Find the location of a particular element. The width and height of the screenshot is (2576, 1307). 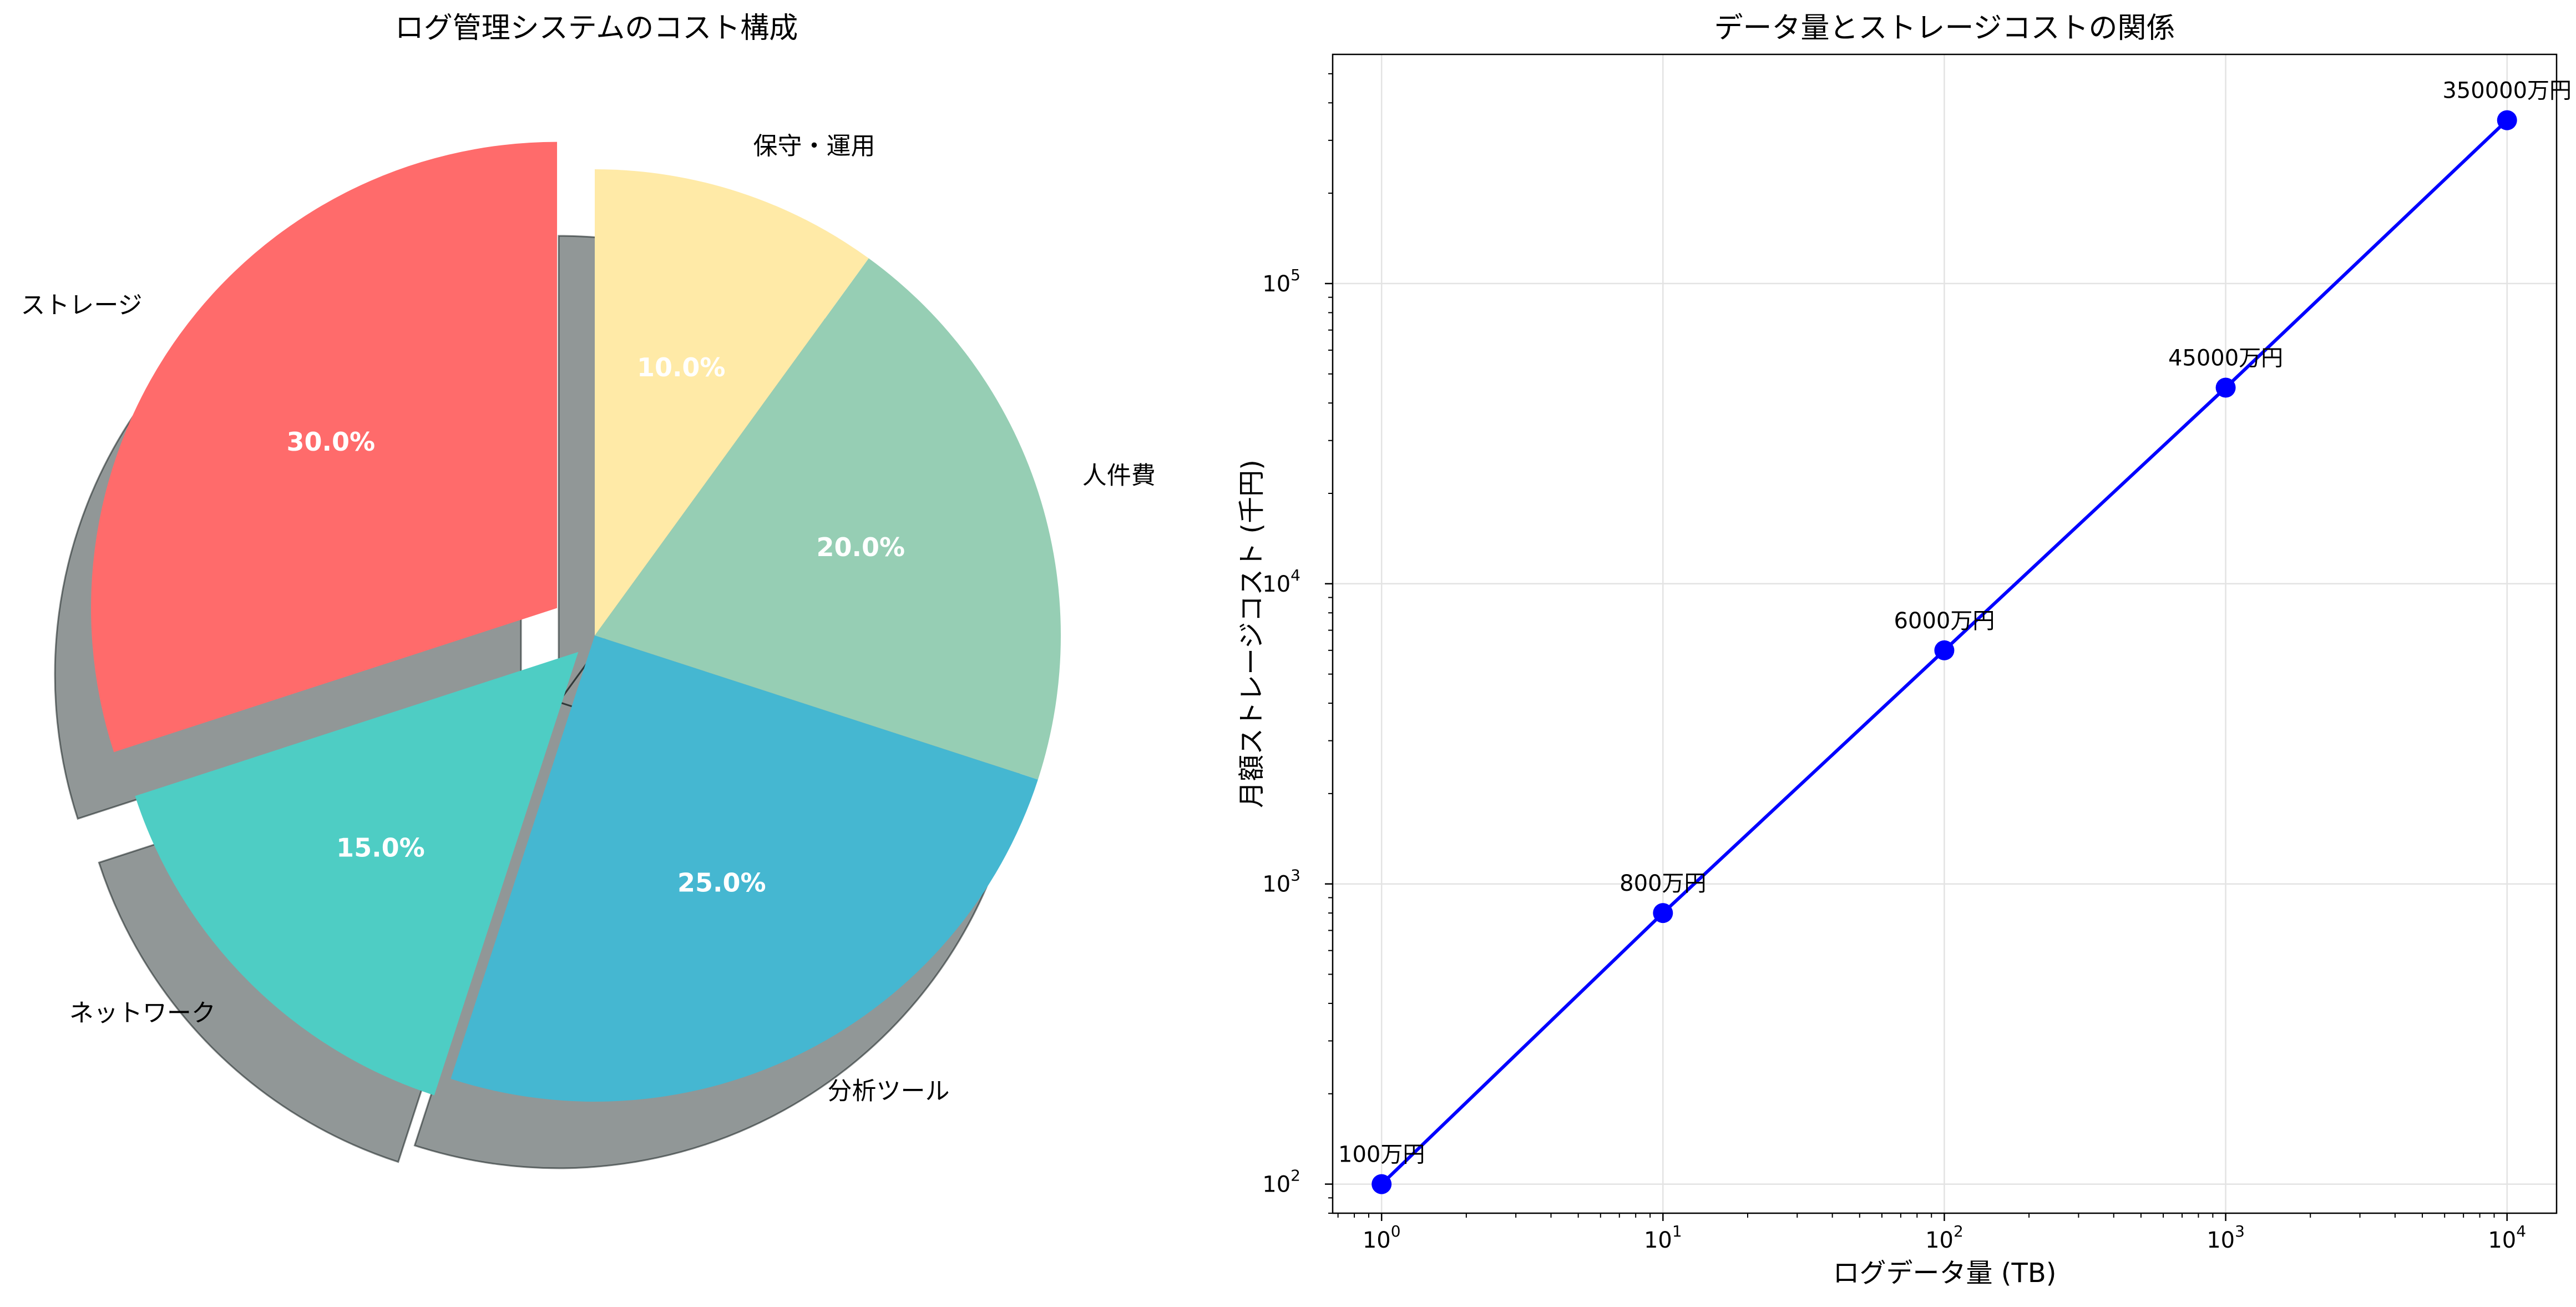

pie-pct-labels: 30.0% 15.0% 25.0% 20.0% 10.0% is located at coordinates (596, 624).